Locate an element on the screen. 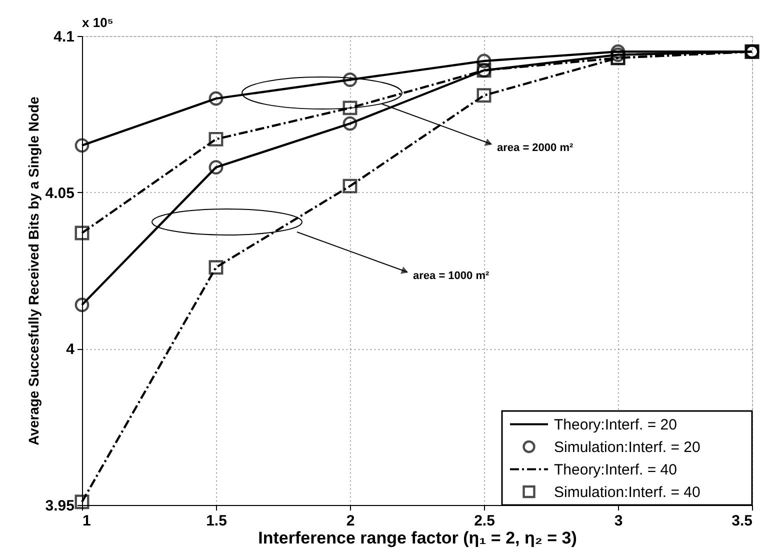  legend-label: Simulation:Interf. = 20 is located at coordinates (627, 447).